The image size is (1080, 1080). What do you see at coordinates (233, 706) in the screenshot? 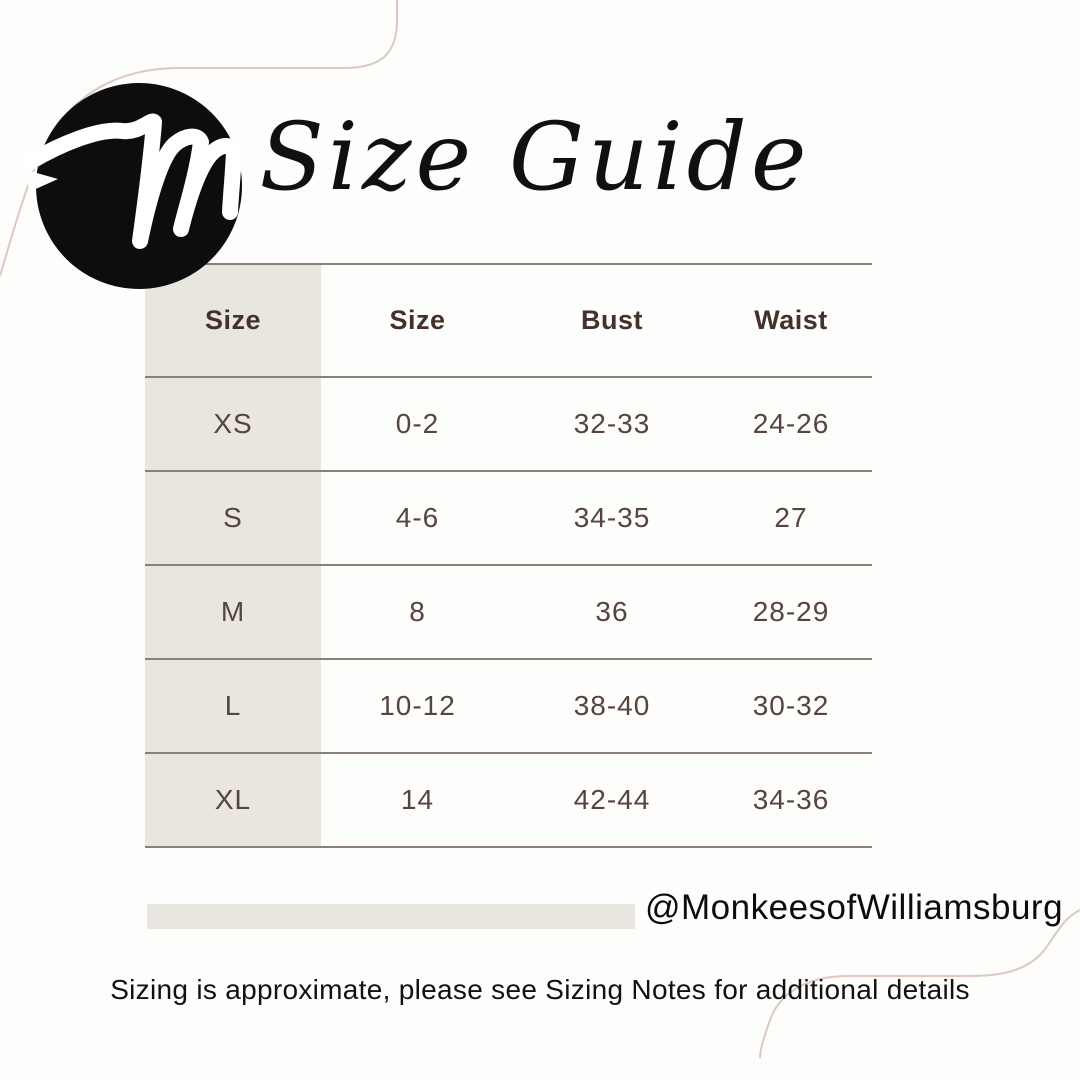
I see `table-cell: L` at bounding box center [233, 706].